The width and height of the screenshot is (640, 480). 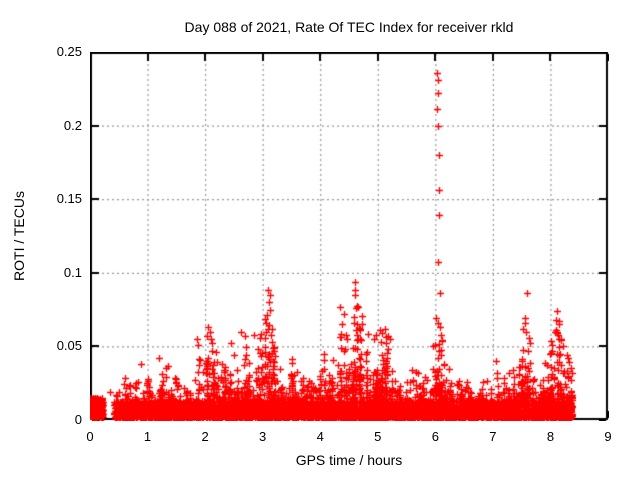 I want to click on x-tick-label: 9, so click(x=608, y=436).